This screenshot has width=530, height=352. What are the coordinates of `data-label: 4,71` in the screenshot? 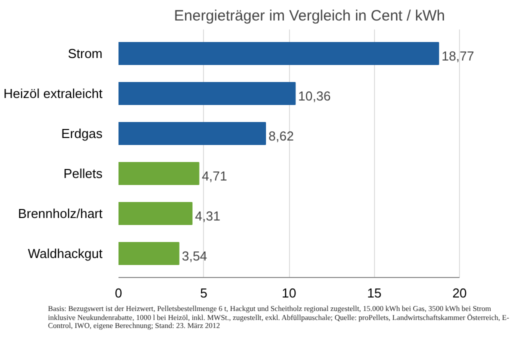 It's located at (215, 176).